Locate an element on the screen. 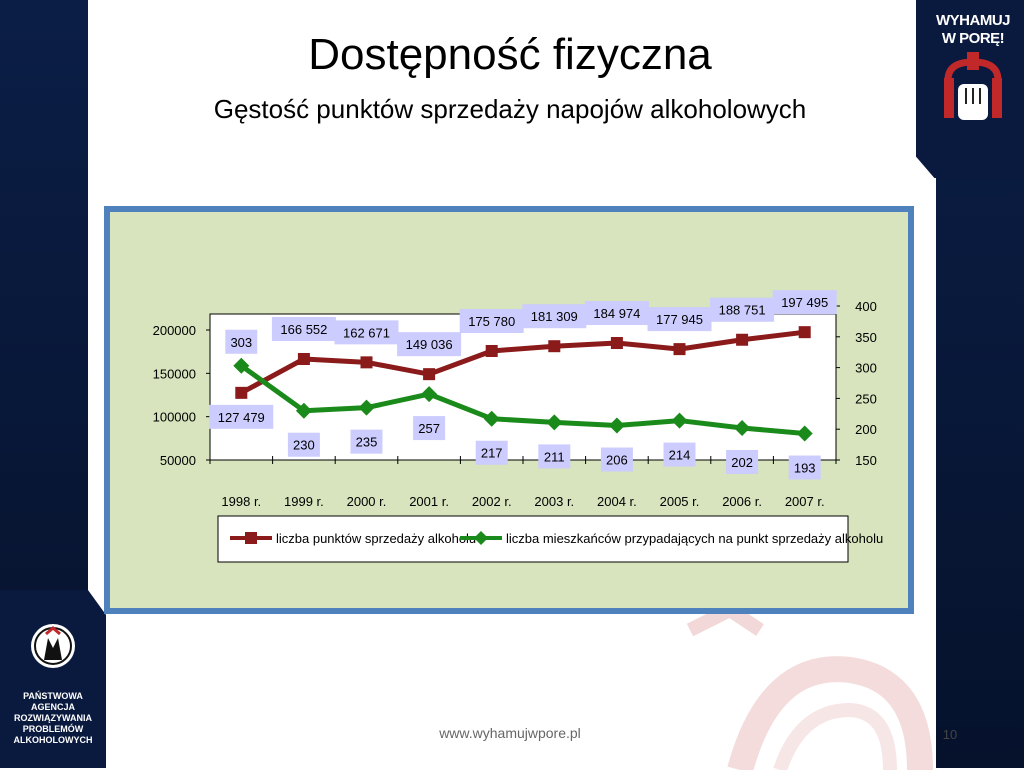 This screenshot has width=1024, height=770. series-1-data-label-3: 257 is located at coordinates (429, 428).